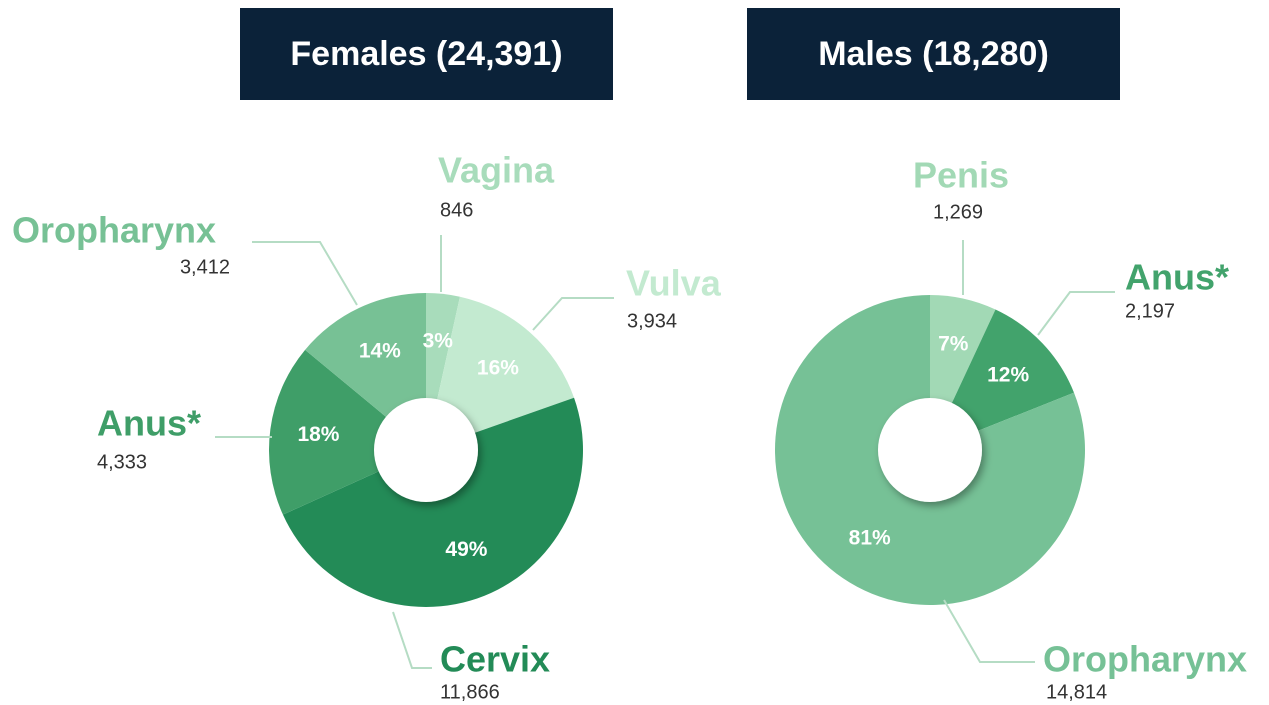  What do you see at coordinates (380, 350) in the screenshot?
I see `percent-label: 14%` at bounding box center [380, 350].